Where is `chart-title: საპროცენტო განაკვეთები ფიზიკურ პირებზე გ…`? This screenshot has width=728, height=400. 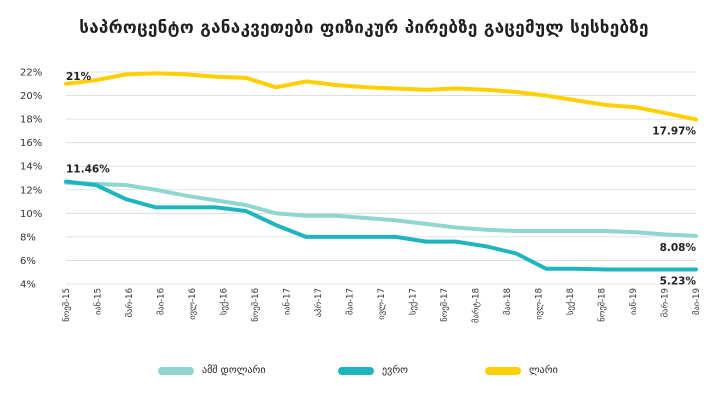 chart-title: საპროცენტო განაკვეთები ფიზიკურ პირებზე გ… is located at coordinates (364, 28).